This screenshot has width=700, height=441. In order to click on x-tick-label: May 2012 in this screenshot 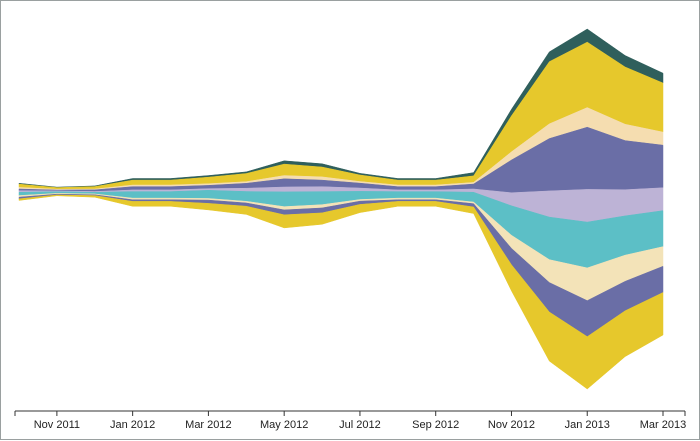, I will do `click(284, 425)`.